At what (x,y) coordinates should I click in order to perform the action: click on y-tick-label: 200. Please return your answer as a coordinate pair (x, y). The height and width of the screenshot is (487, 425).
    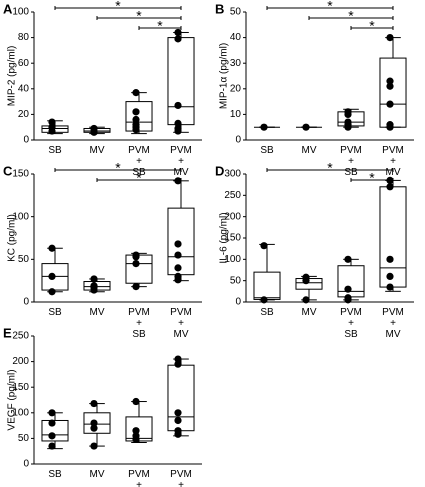
    Looking at the image, I should click on (232, 216).